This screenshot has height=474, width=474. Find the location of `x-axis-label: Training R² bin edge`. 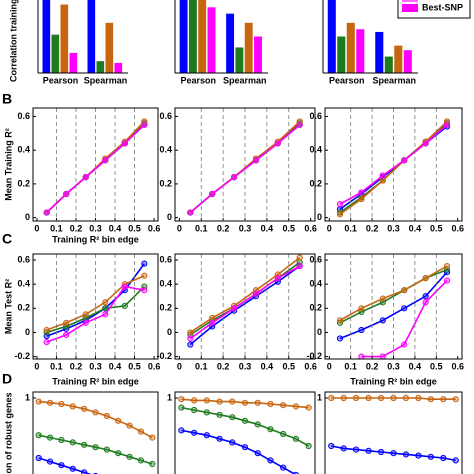

x-axis-label: Training R² bin edge is located at coordinates (393, 381).